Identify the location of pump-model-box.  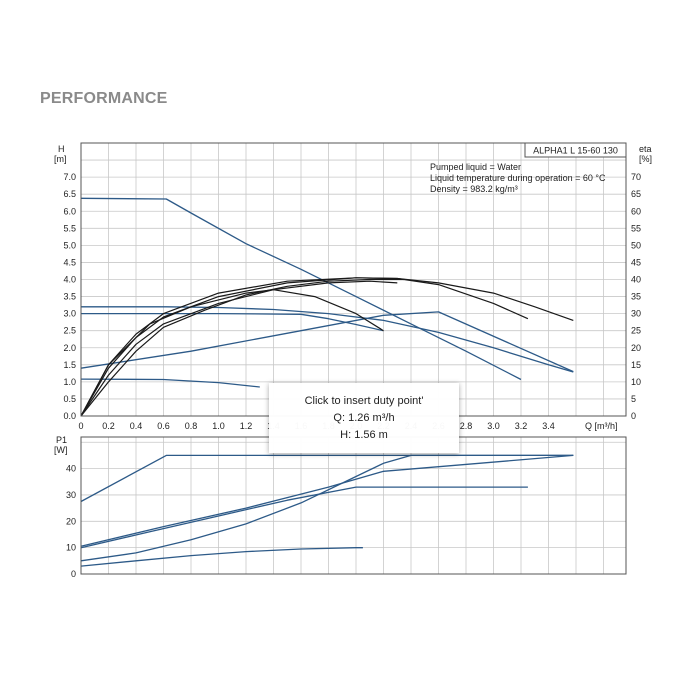
(575, 150).